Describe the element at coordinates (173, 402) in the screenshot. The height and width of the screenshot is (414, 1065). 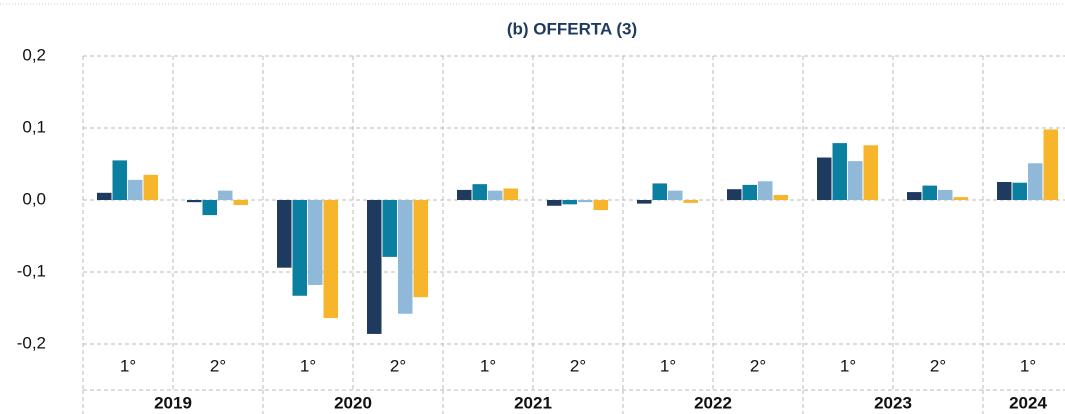
I see `year-label: 2019` at that location.